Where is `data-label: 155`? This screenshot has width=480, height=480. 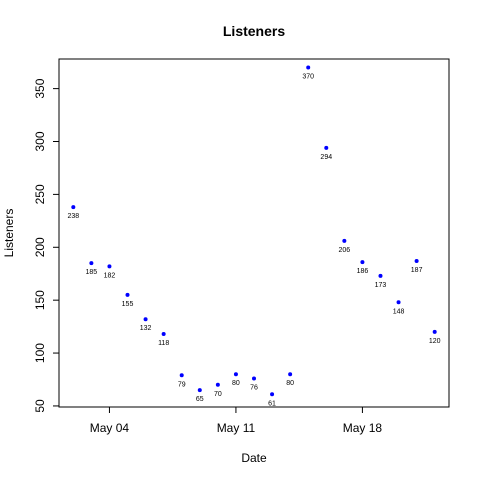 data-label: 155 is located at coordinates (128, 304).